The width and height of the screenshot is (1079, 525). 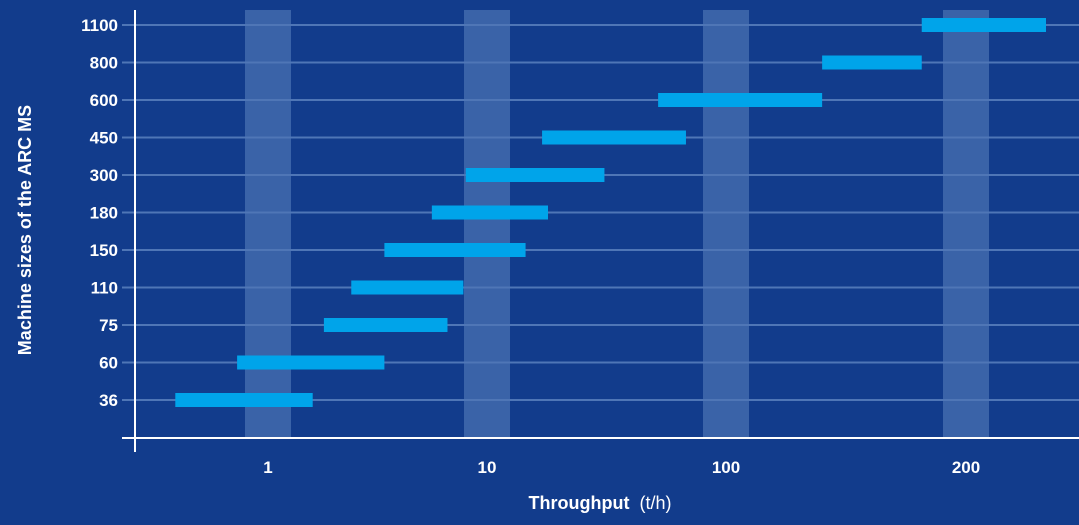 I want to click on y-tick-label: 60, so click(x=108, y=363).